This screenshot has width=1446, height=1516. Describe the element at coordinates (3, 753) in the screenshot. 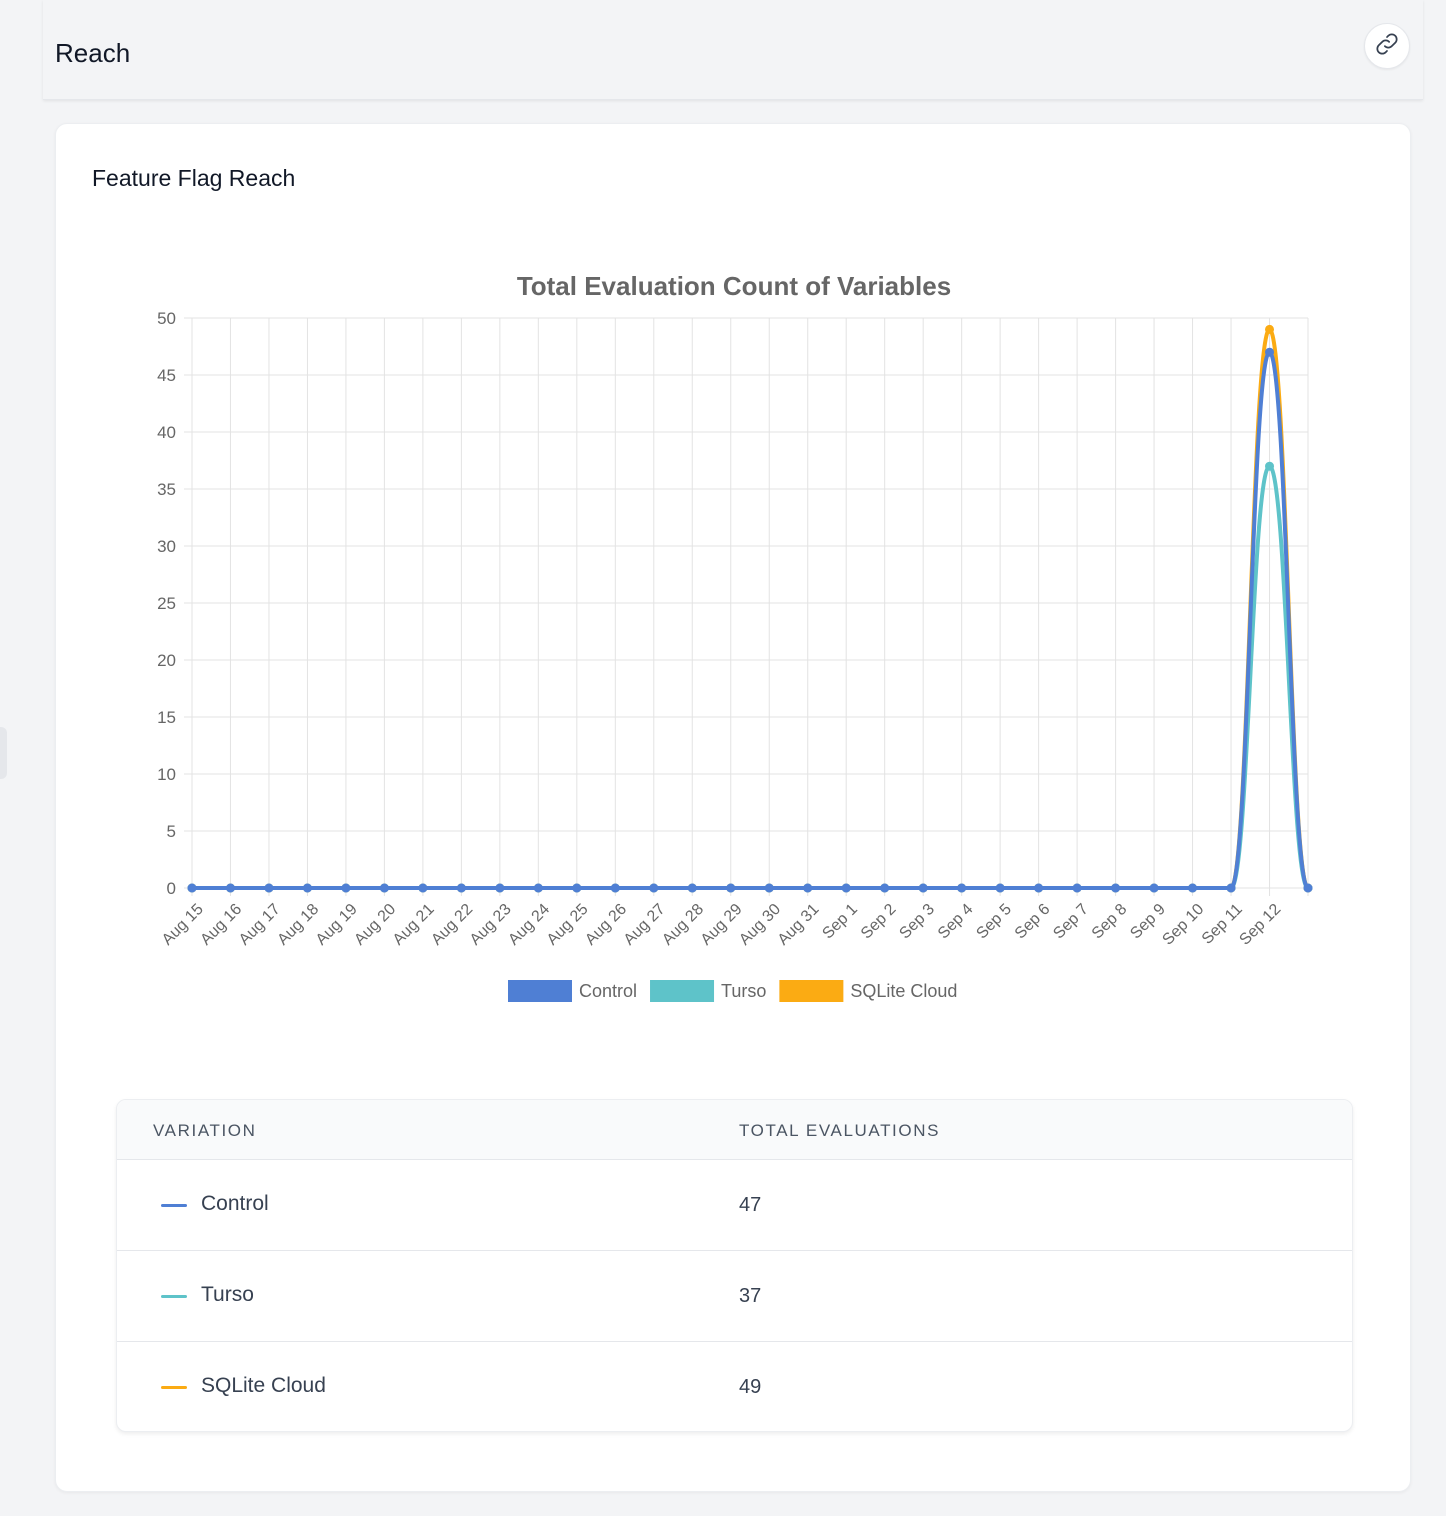

I see `side-panel-handle` at that location.